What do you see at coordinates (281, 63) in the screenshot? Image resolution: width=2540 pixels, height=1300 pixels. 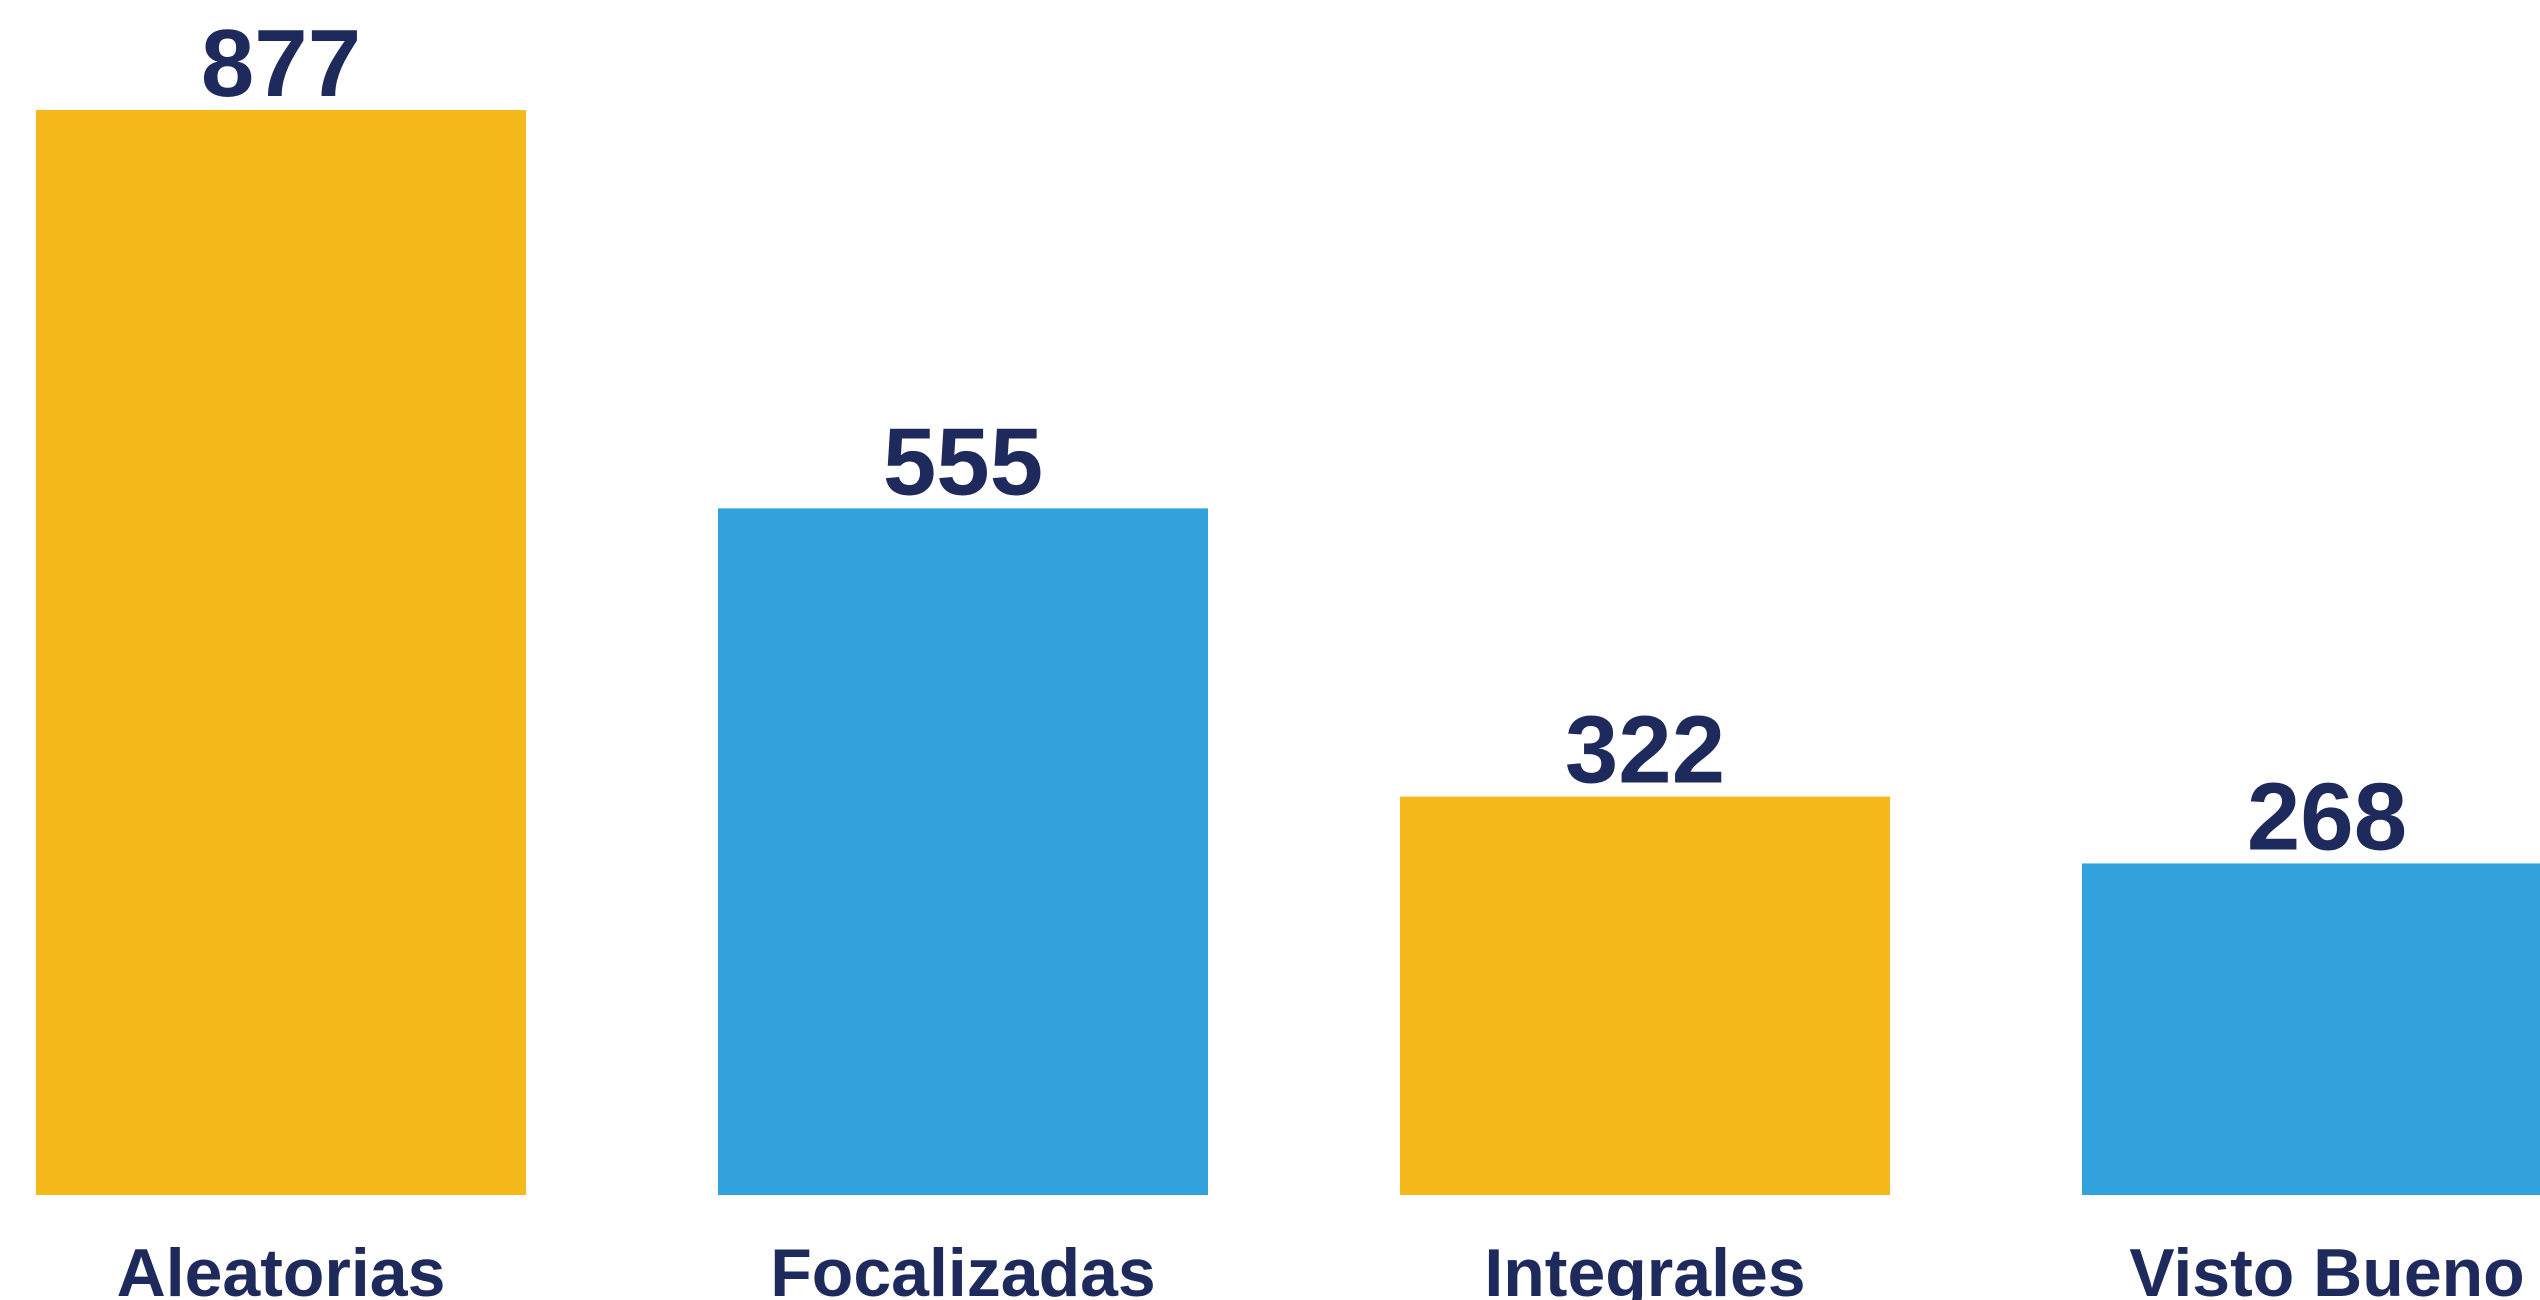 I see `value-label: 877` at bounding box center [281, 63].